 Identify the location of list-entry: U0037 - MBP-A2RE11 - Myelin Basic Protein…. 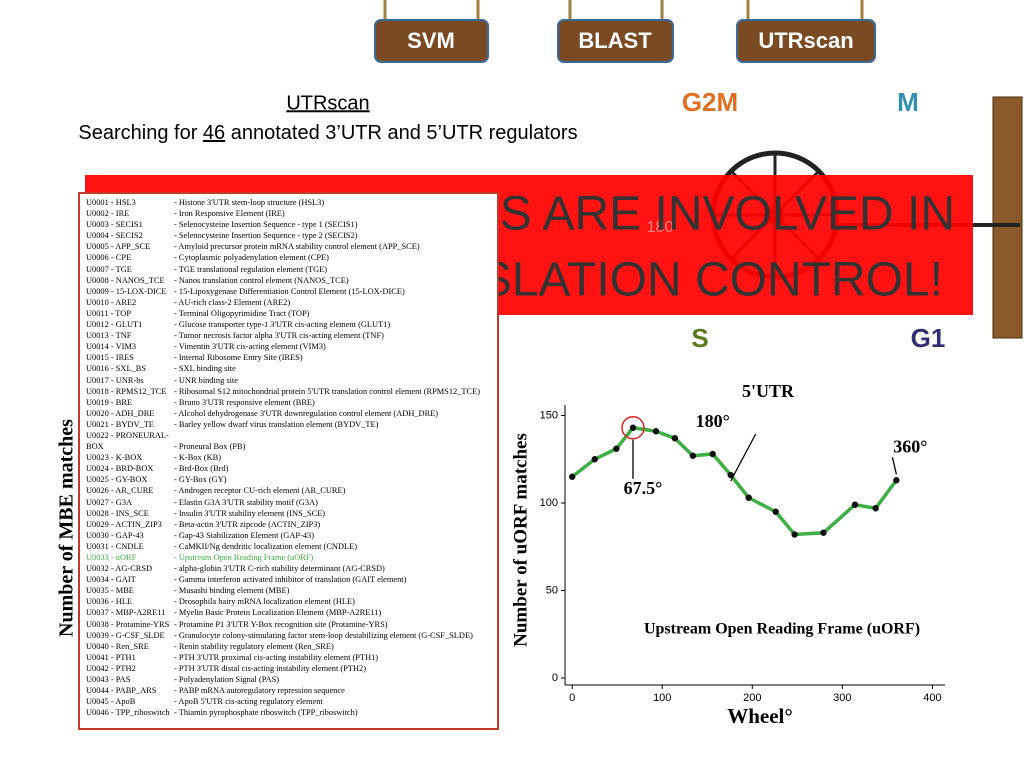
(288, 612).